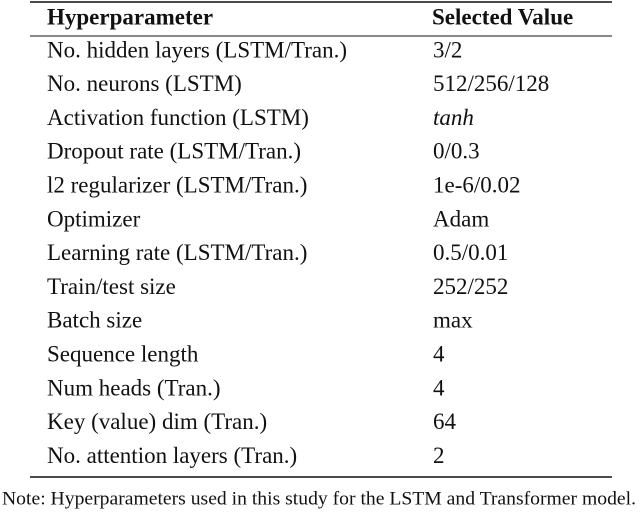 This screenshot has width=640, height=515. Describe the element at coordinates (123, 353) in the screenshot. I see `parameter-cell: Sequence length` at that location.